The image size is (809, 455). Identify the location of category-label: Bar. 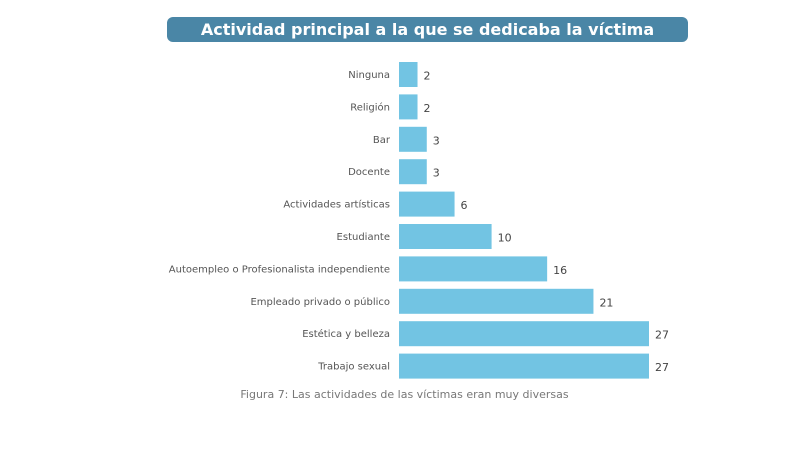
(382, 140).